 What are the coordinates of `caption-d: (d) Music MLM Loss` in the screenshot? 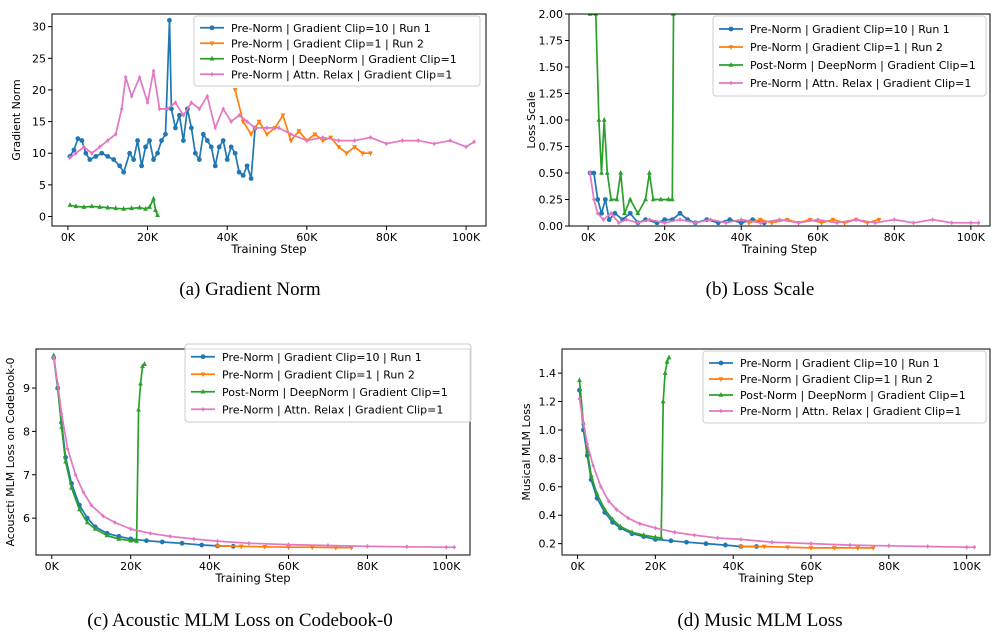 It's located at (760, 620).